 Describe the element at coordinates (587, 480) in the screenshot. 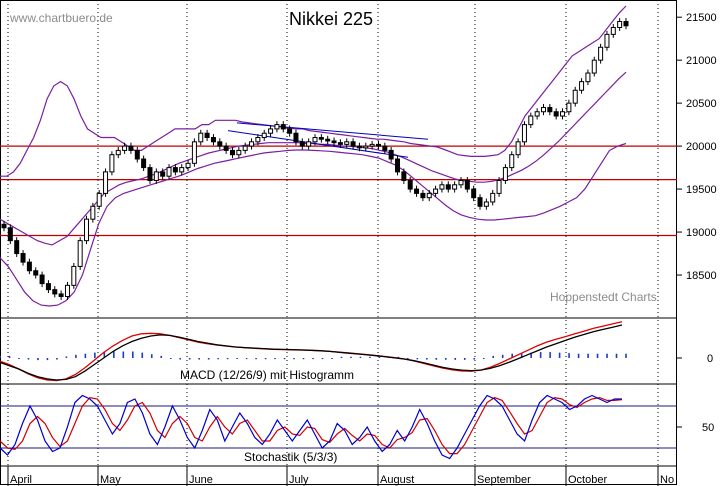

I see `x-tick-label: October` at that location.